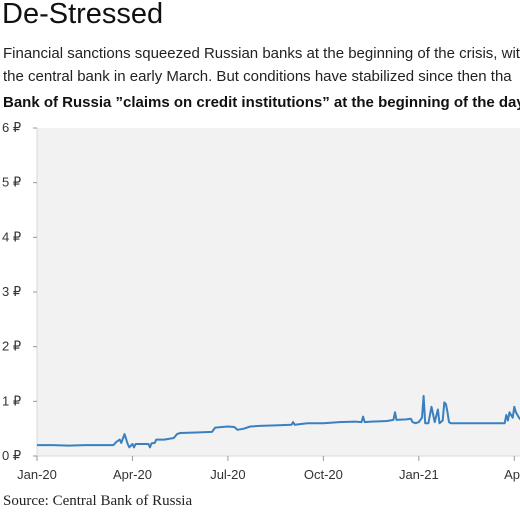 This screenshot has height=520, width=520. I want to click on source-note: Source: Central Bank of Russia, so click(98, 501).